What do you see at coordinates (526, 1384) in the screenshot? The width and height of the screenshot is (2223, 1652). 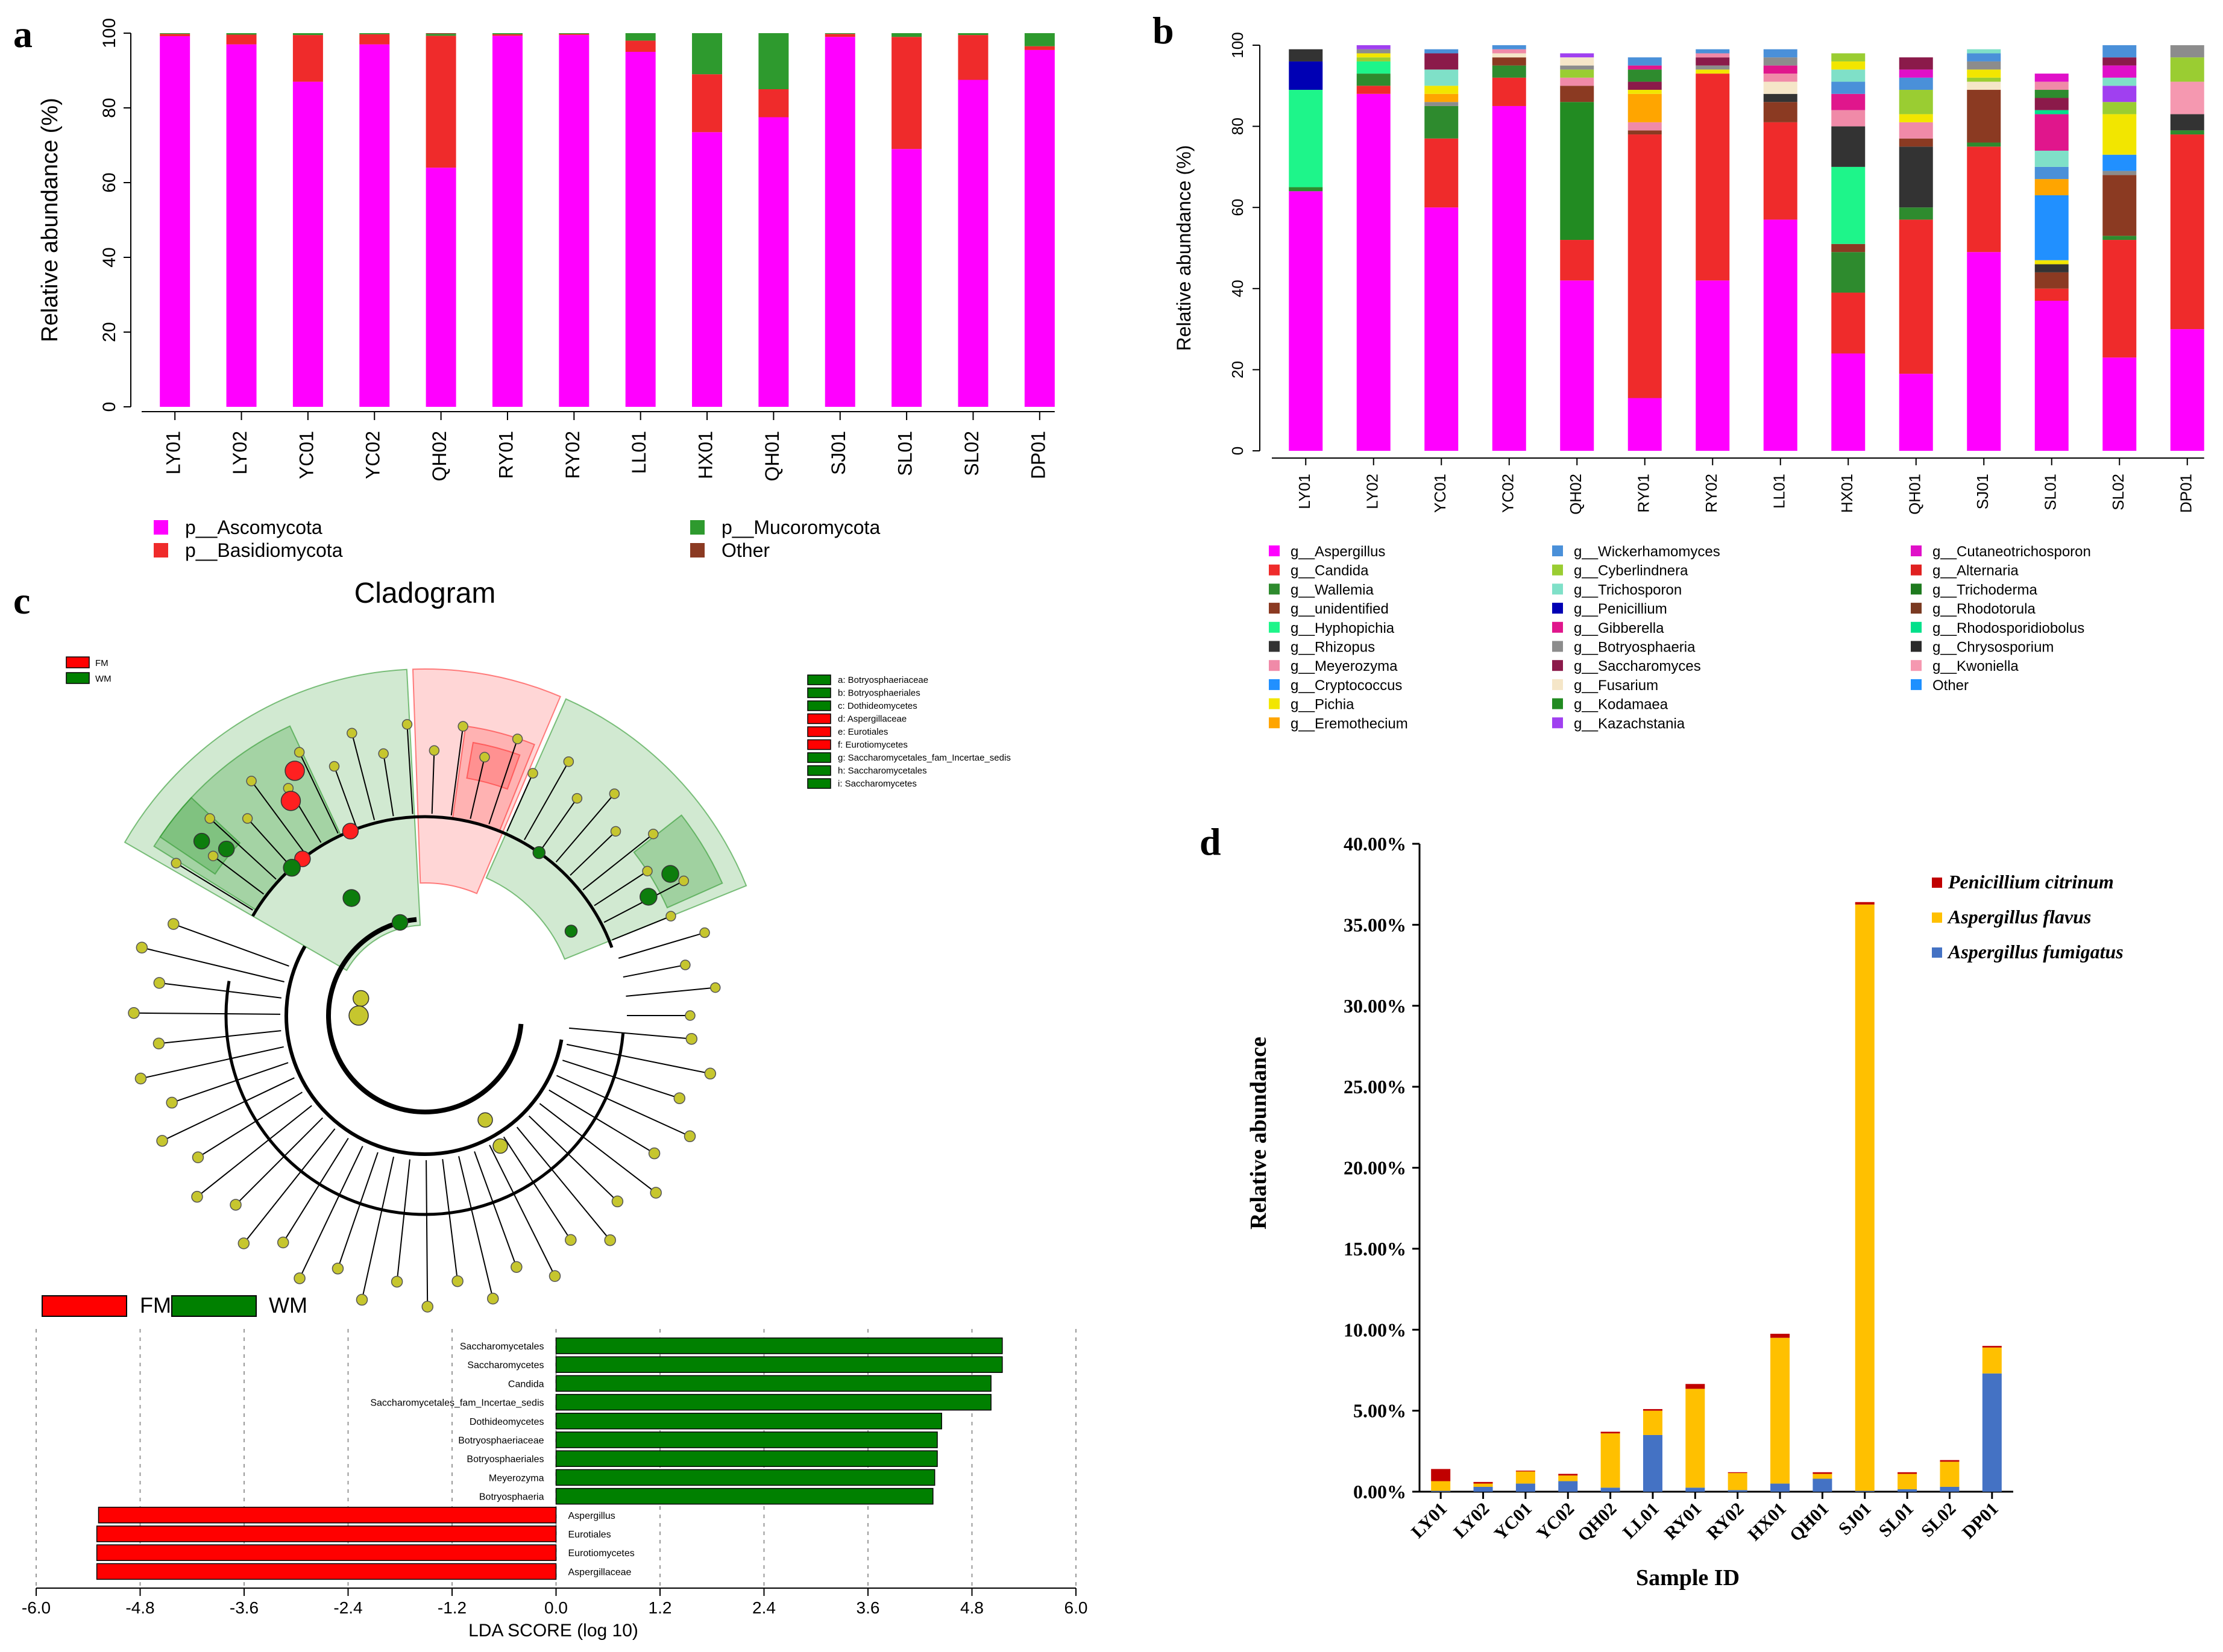 I see `lda-bar-label: Candida` at bounding box center [526, 1384].